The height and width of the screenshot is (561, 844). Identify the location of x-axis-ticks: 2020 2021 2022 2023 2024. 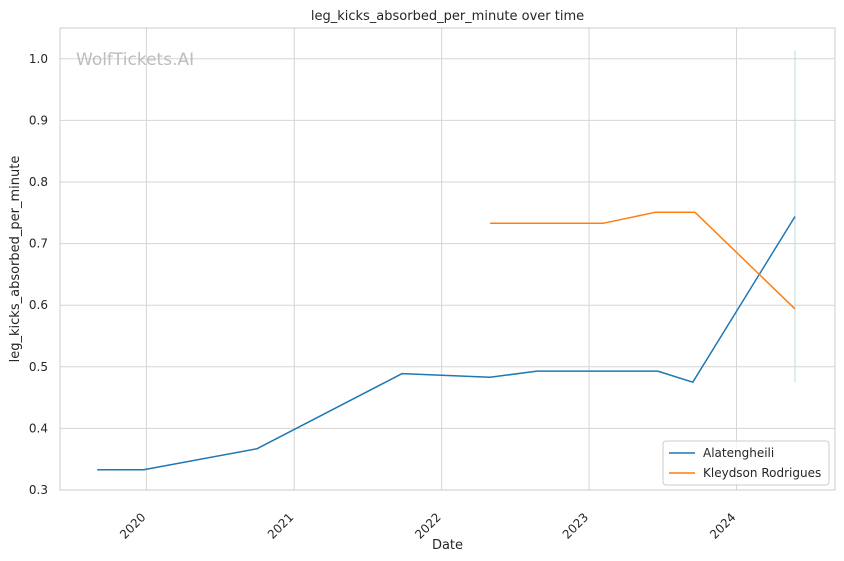
(428, 525).